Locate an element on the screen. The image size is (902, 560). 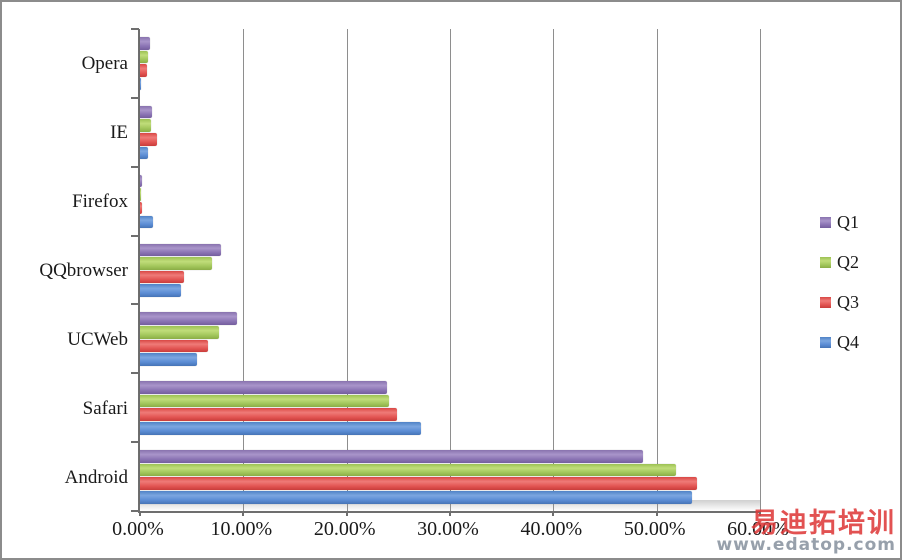
legend-item-q1: Q1 is located at coordinates (839, 222).